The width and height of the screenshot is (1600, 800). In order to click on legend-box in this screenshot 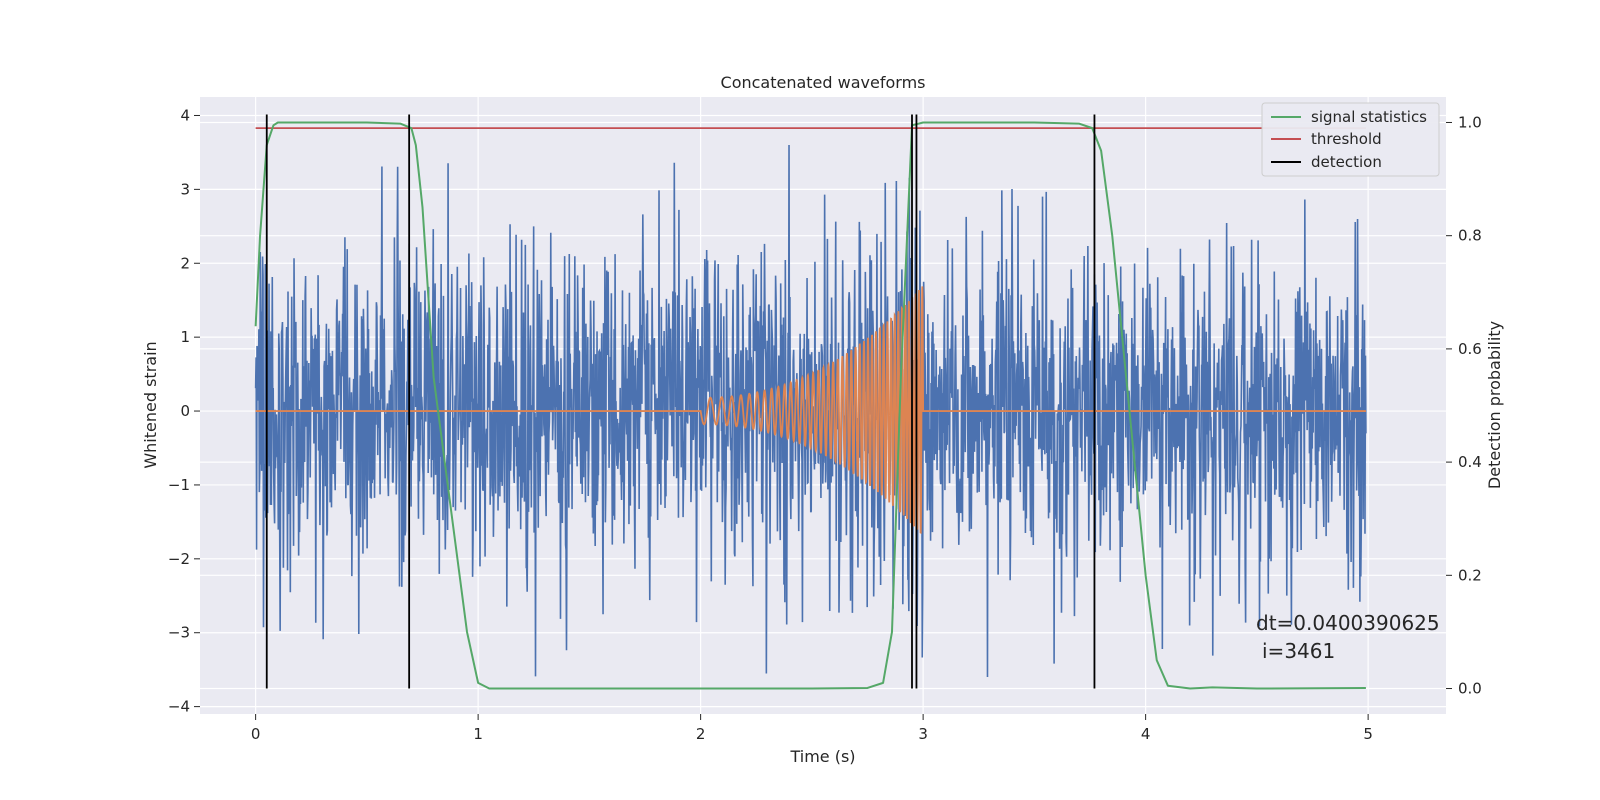, I will do `click(1350, 139)`.